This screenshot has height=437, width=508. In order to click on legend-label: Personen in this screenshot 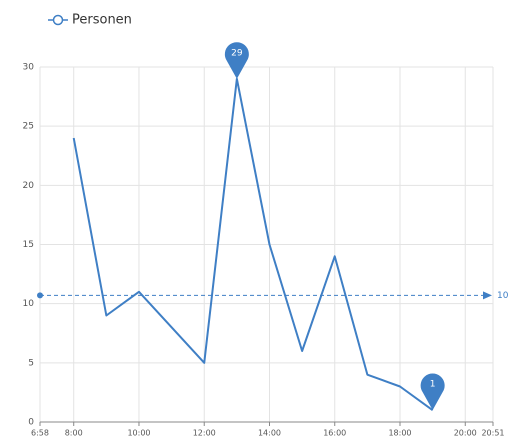, I will do `click(102, 20)`.